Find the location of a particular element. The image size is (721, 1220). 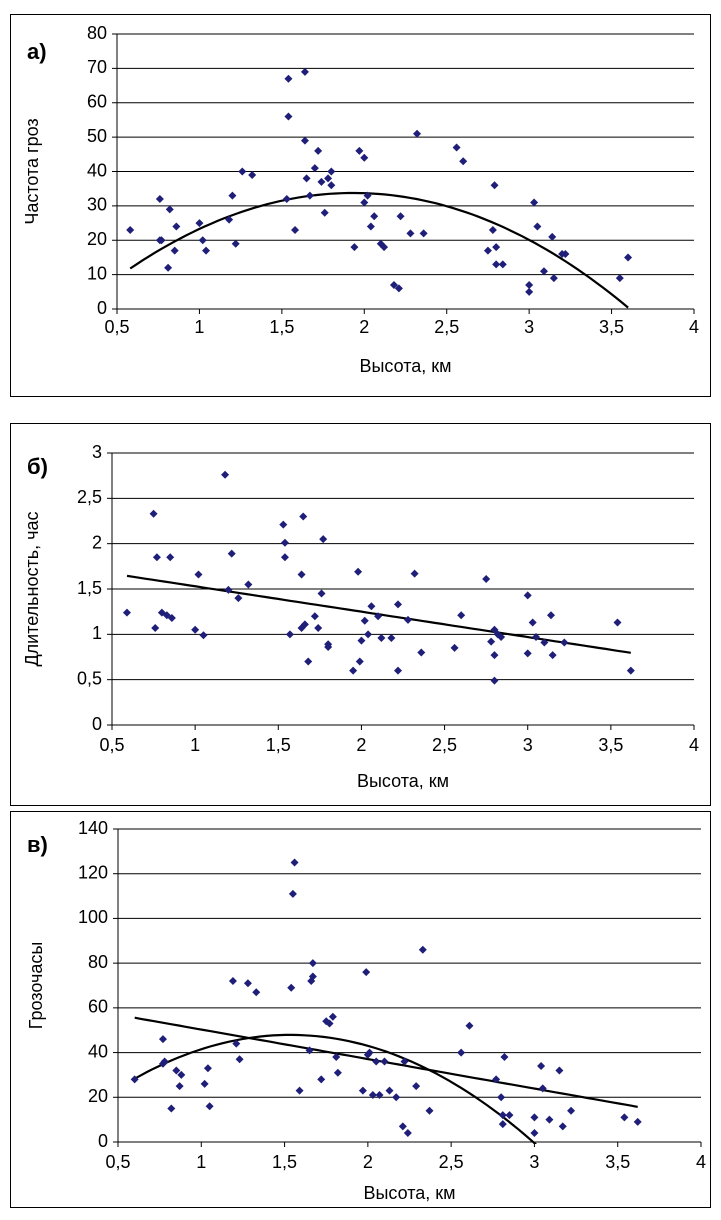

y-axis-title: Длительность, час is located at coordinates (32, 588).